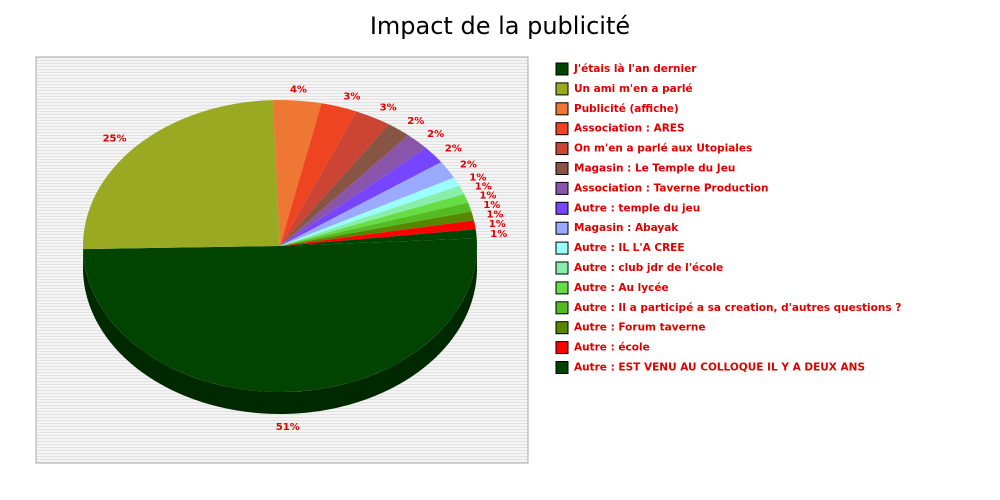  I want to click on legend-label: Magasin : Le Temple du Jeu, so click(654, 169).